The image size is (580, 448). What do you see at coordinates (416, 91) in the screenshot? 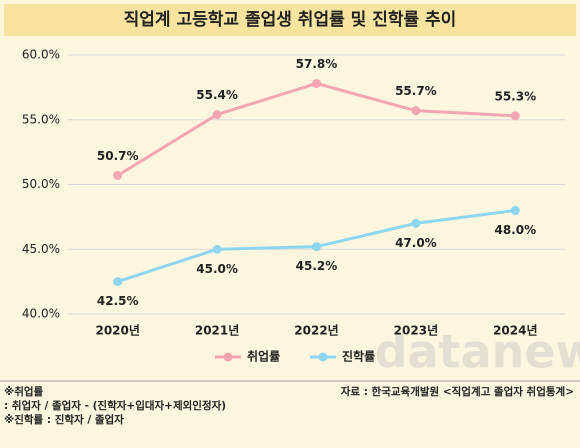
I see `data-label: 55.7%` at bounding box center [416, 91].